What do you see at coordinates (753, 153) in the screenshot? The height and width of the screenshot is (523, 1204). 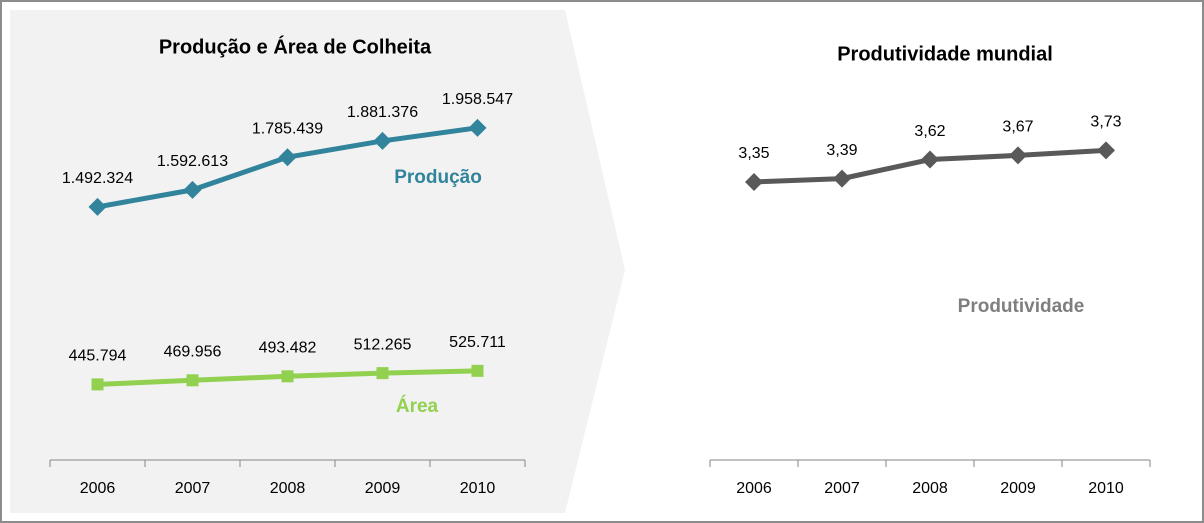 I see `data-label: 3,35` at bounding box center [753, 153].